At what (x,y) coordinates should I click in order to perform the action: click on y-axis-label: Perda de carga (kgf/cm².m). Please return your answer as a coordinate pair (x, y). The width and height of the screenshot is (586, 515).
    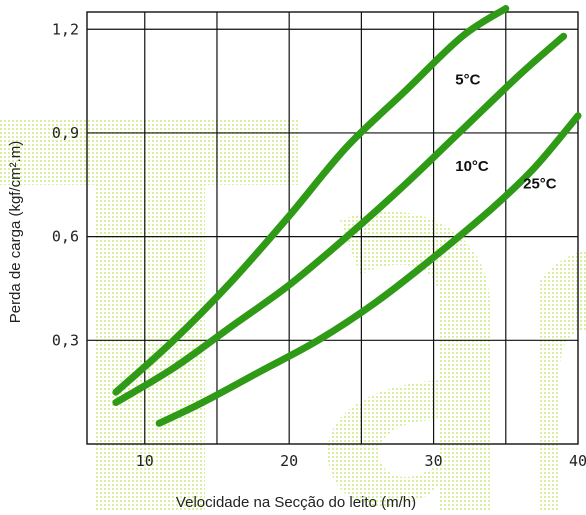
    Looking at the image, I should click on (15, 232).